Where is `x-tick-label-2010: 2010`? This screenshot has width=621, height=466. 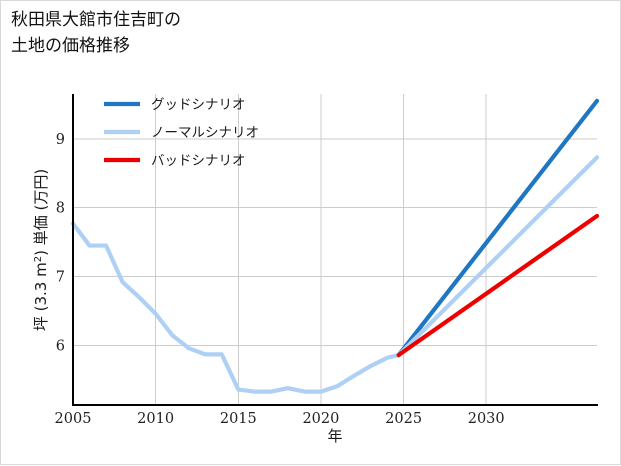 x-tick-label-2010: 2010 is located at coordinates (155, 419).